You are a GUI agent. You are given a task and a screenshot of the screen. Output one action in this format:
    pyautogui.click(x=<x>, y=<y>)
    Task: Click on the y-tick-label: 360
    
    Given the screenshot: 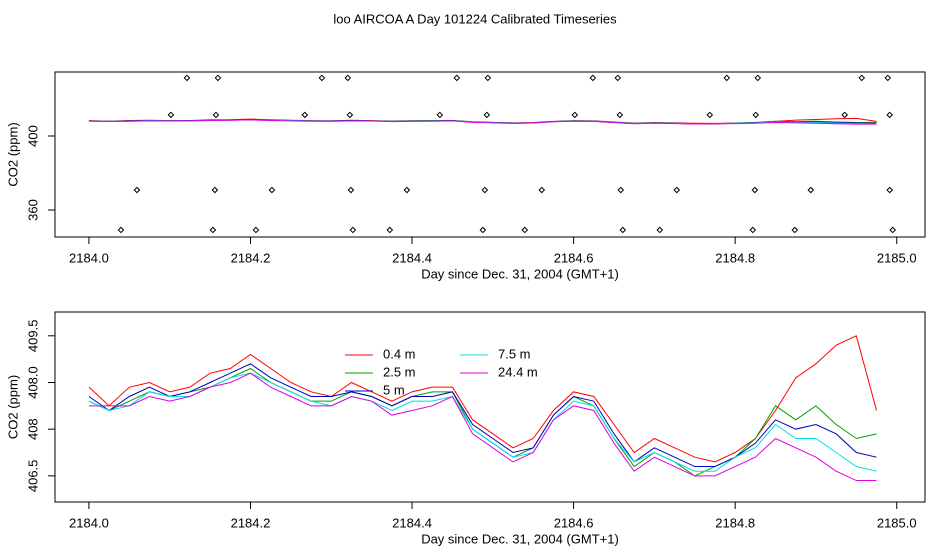 What is the action you would take?
    pyautogui.click(x=32, y=210)
    